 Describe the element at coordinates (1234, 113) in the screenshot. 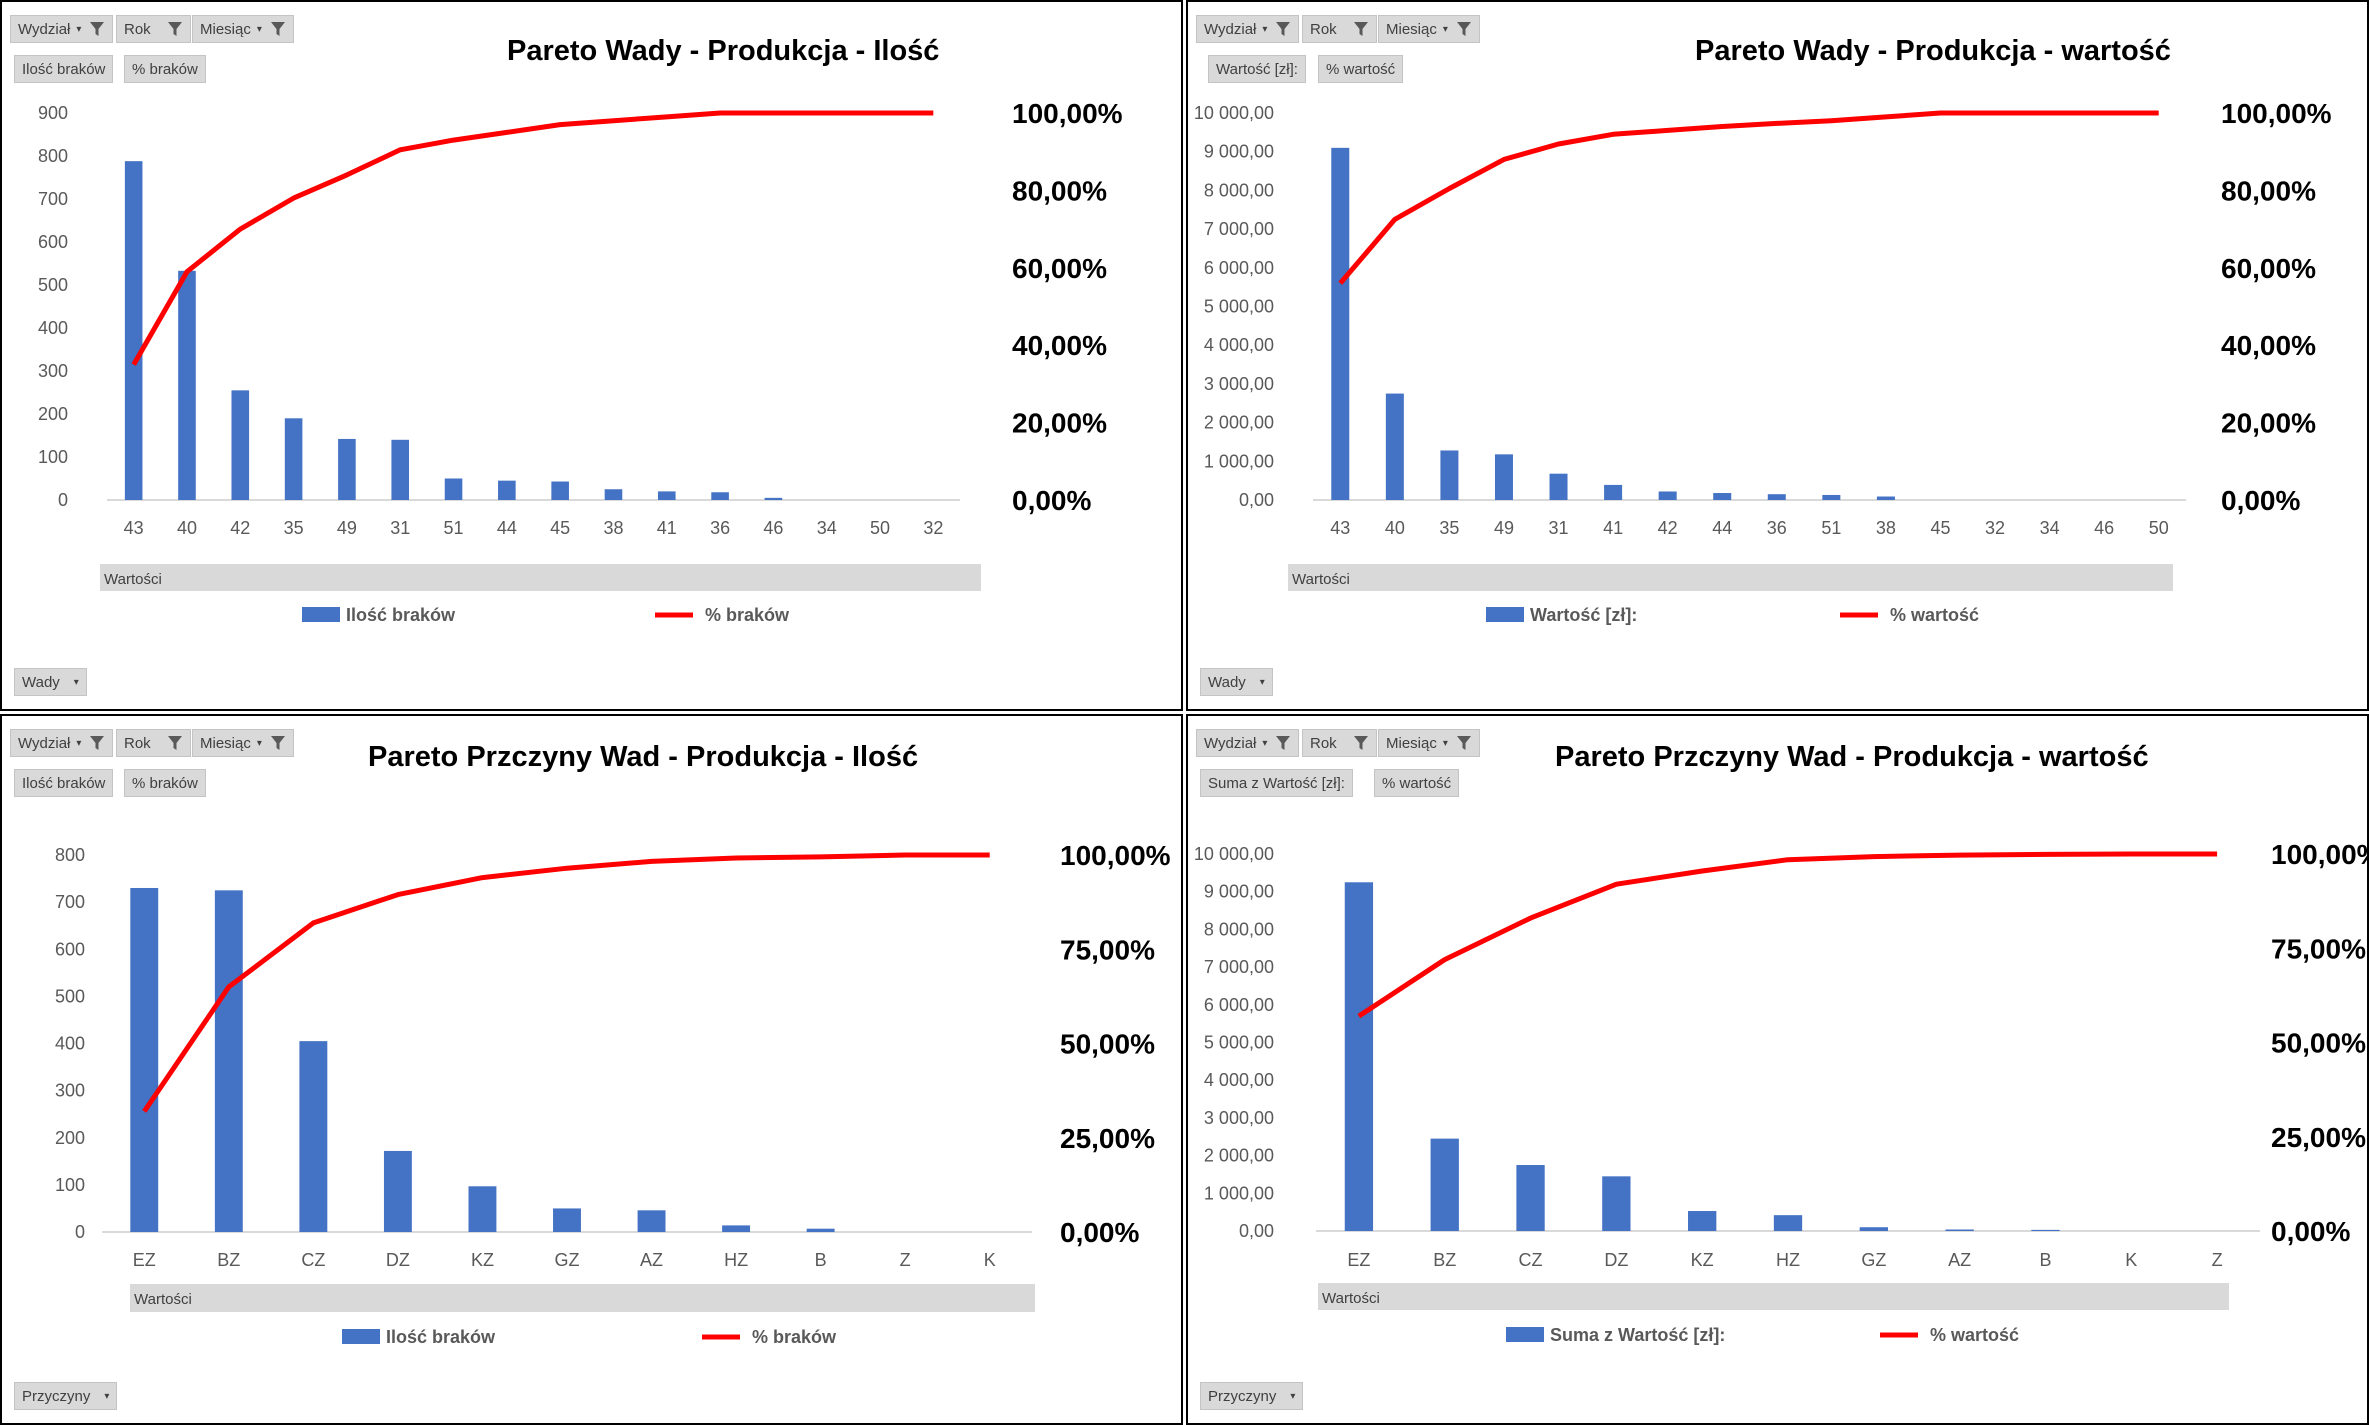

I see `y-tick-label: 10 000,00` at that location.